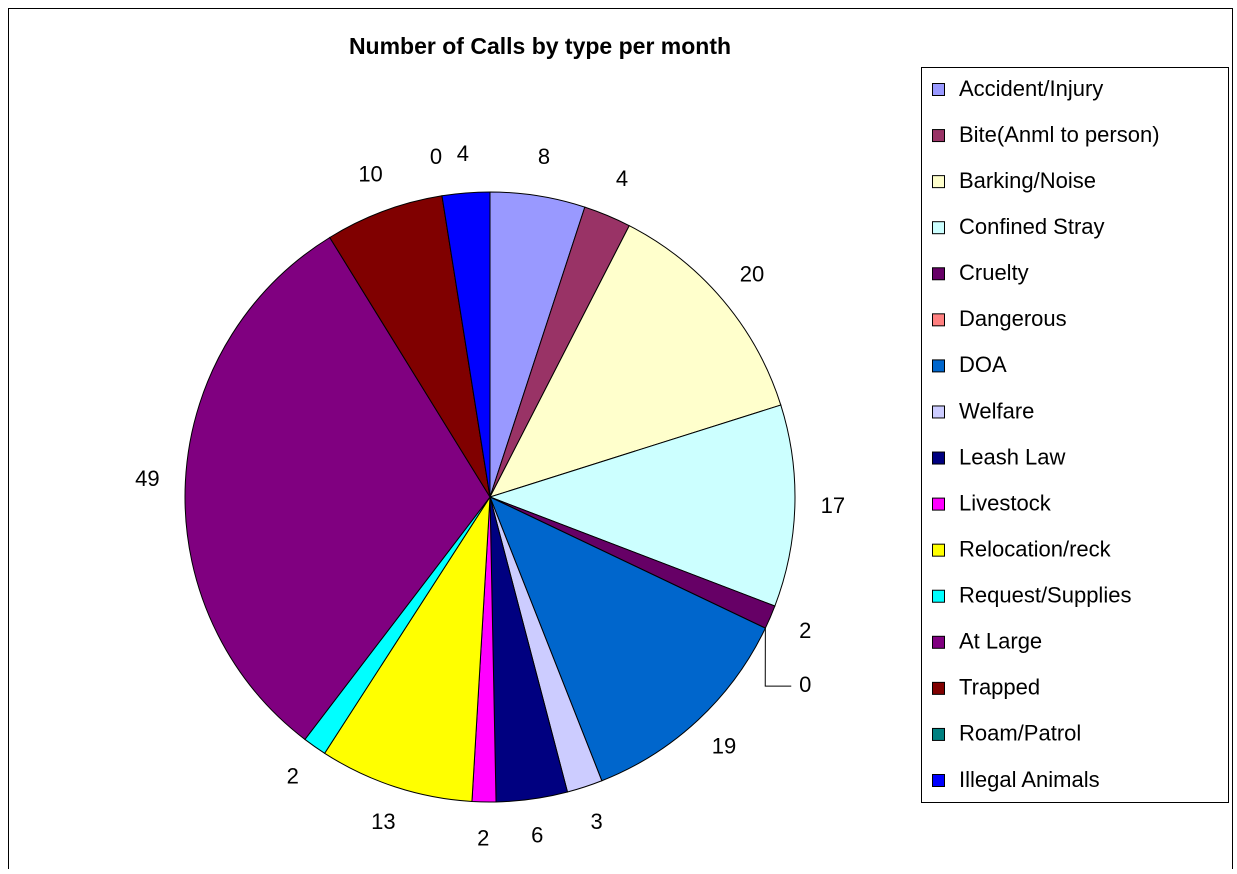  I want to click on legend-label: Request/Supplies, so click(1045, 595).